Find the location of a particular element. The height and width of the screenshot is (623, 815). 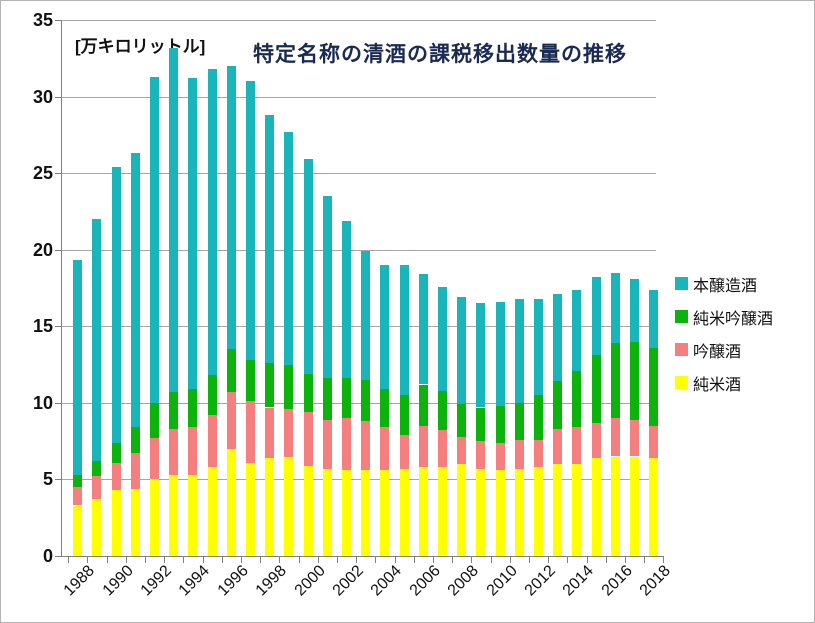

bar-2004-junmai is located at coordinates (385, 513).